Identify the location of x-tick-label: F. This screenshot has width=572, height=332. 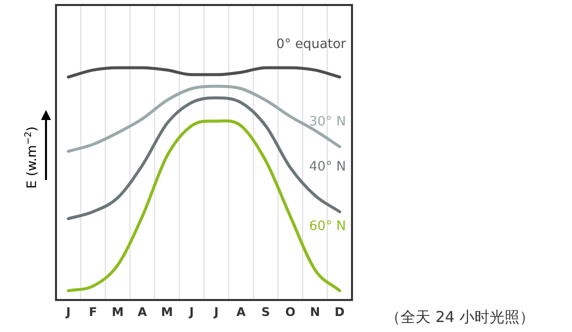
(93, 312).